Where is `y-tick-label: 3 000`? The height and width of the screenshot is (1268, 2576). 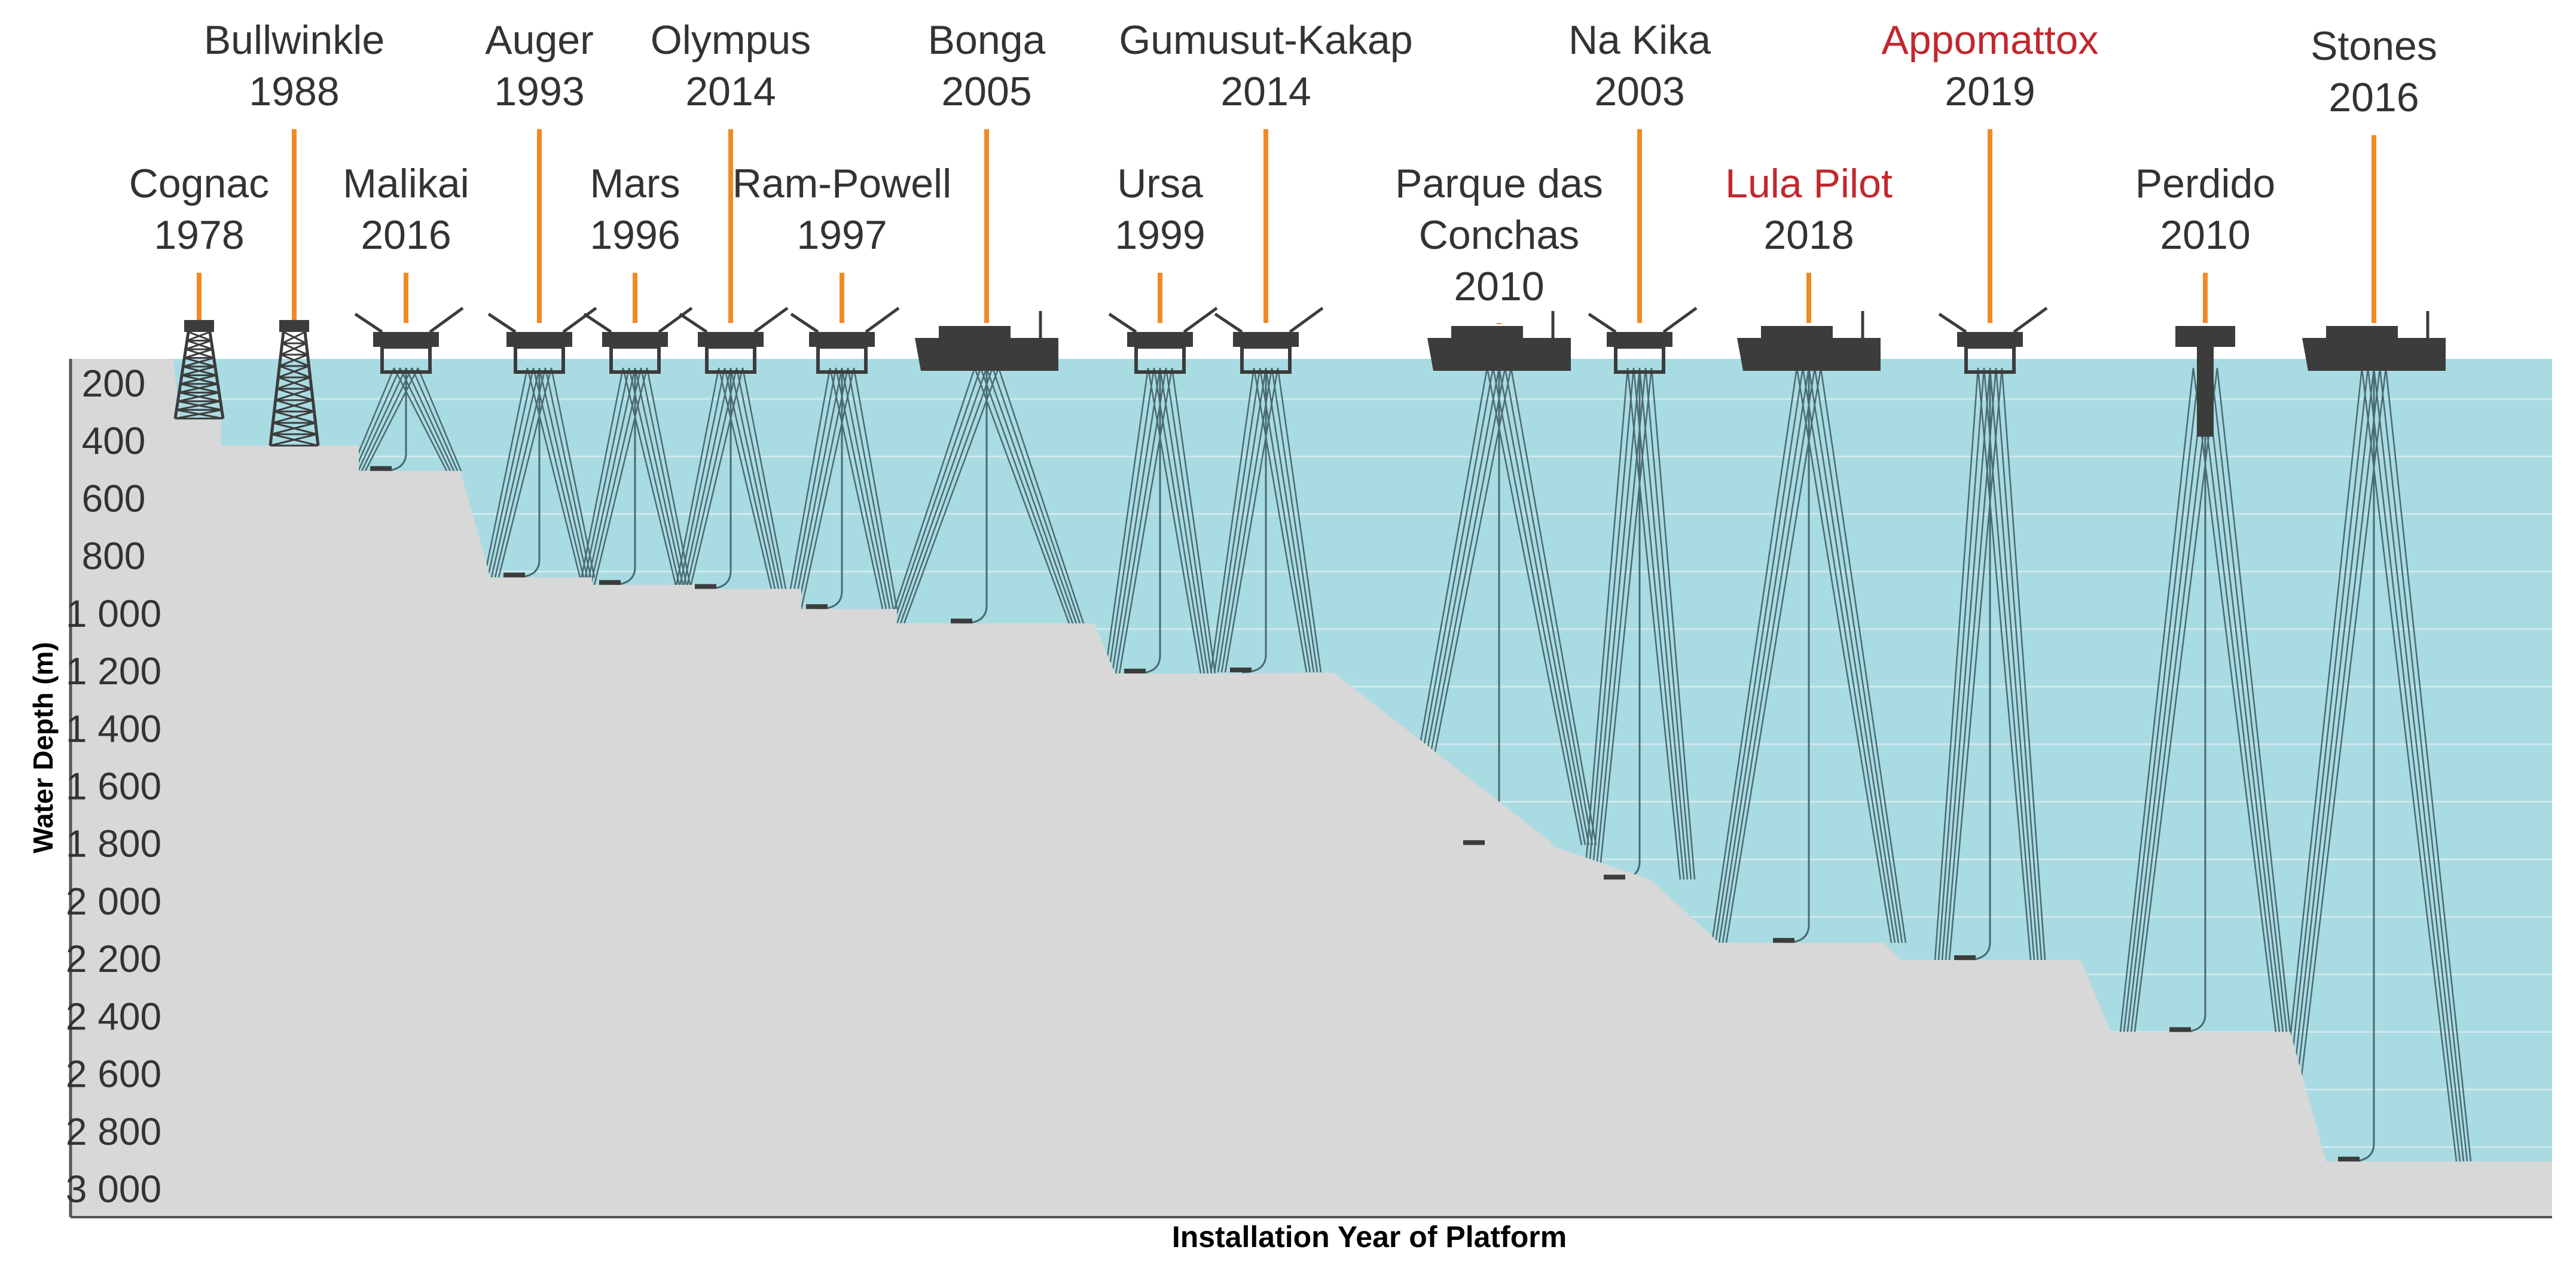 y-tick-label: 3 000 is located at coordinates (113, 1189).